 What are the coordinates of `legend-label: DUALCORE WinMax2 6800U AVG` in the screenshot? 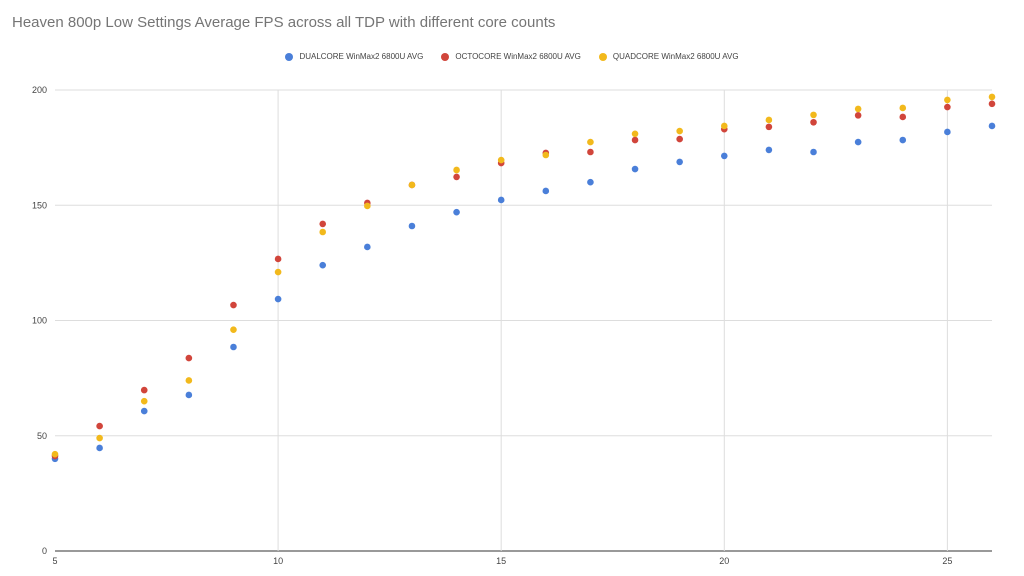 It's located at (361, 56).